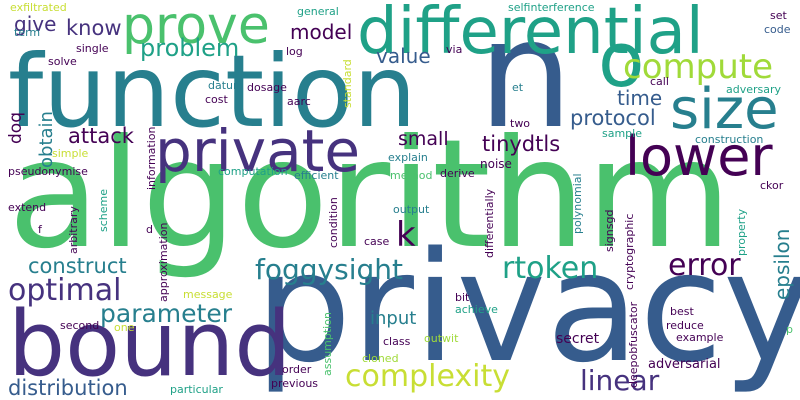 The width and height of the screenshot is (800, 400). I want to click on word-call: call, so click(659, 81).